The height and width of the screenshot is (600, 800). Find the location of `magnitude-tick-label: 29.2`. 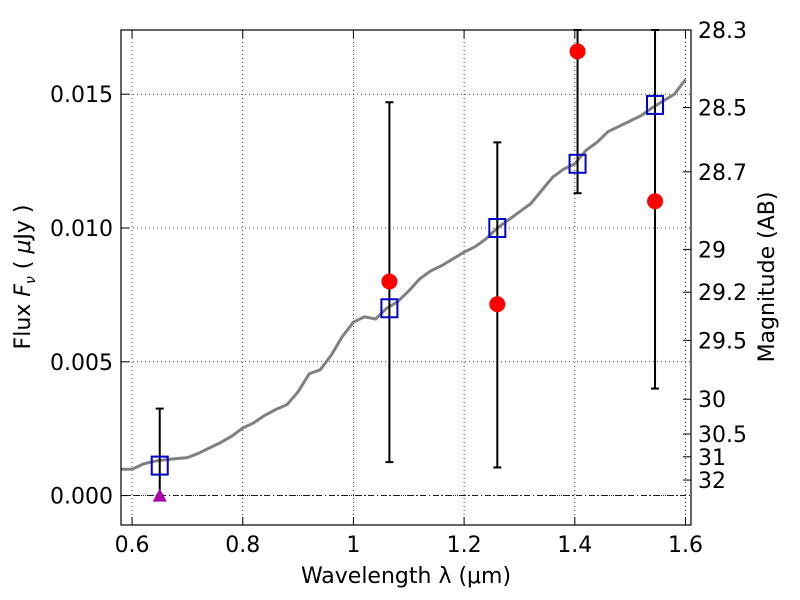

magnitude-tick-label: 29.2 is located at coordinates (722, 293).